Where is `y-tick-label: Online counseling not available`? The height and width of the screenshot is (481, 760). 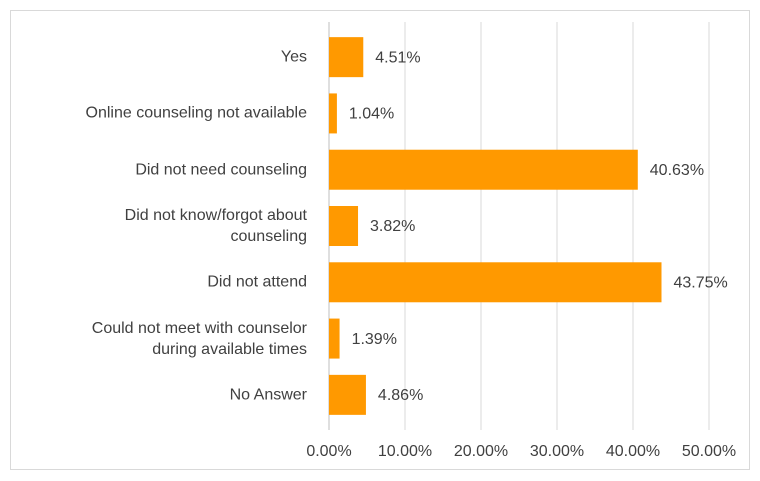
y-tick-label: Online counseling not available is located at coordinates (196, 113).